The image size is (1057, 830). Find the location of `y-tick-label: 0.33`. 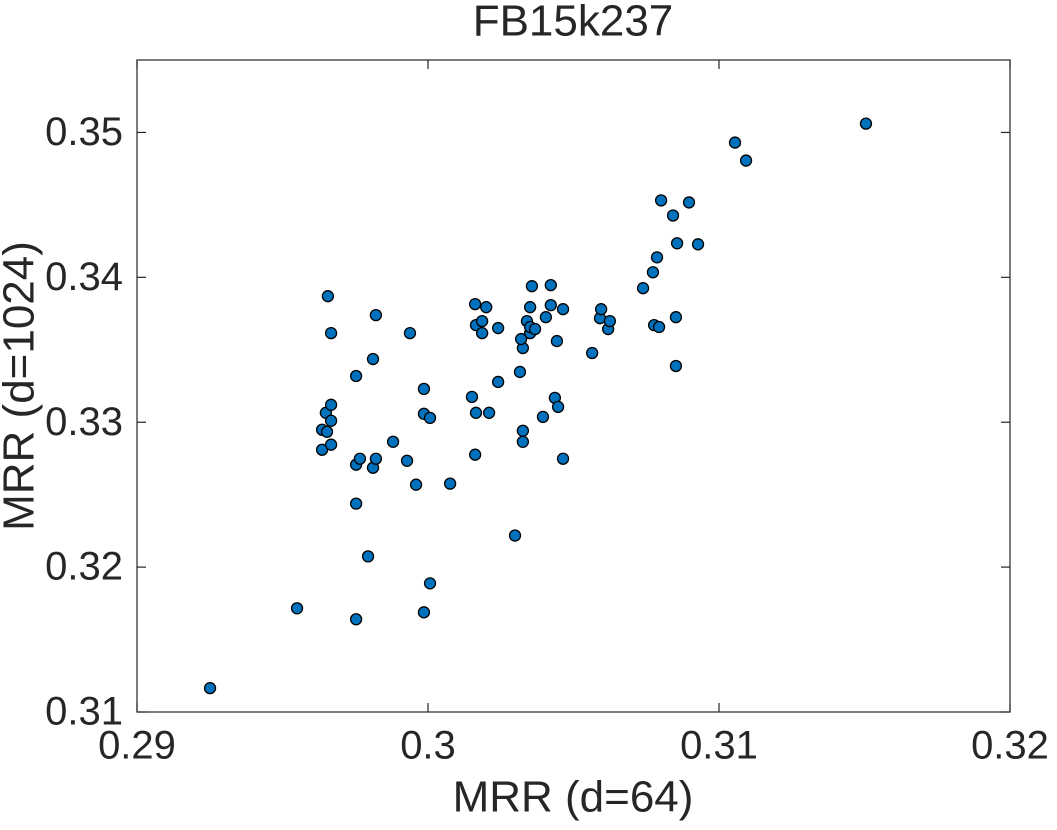

y-tick-label: 0.33 is located at coordinates (84, 422).